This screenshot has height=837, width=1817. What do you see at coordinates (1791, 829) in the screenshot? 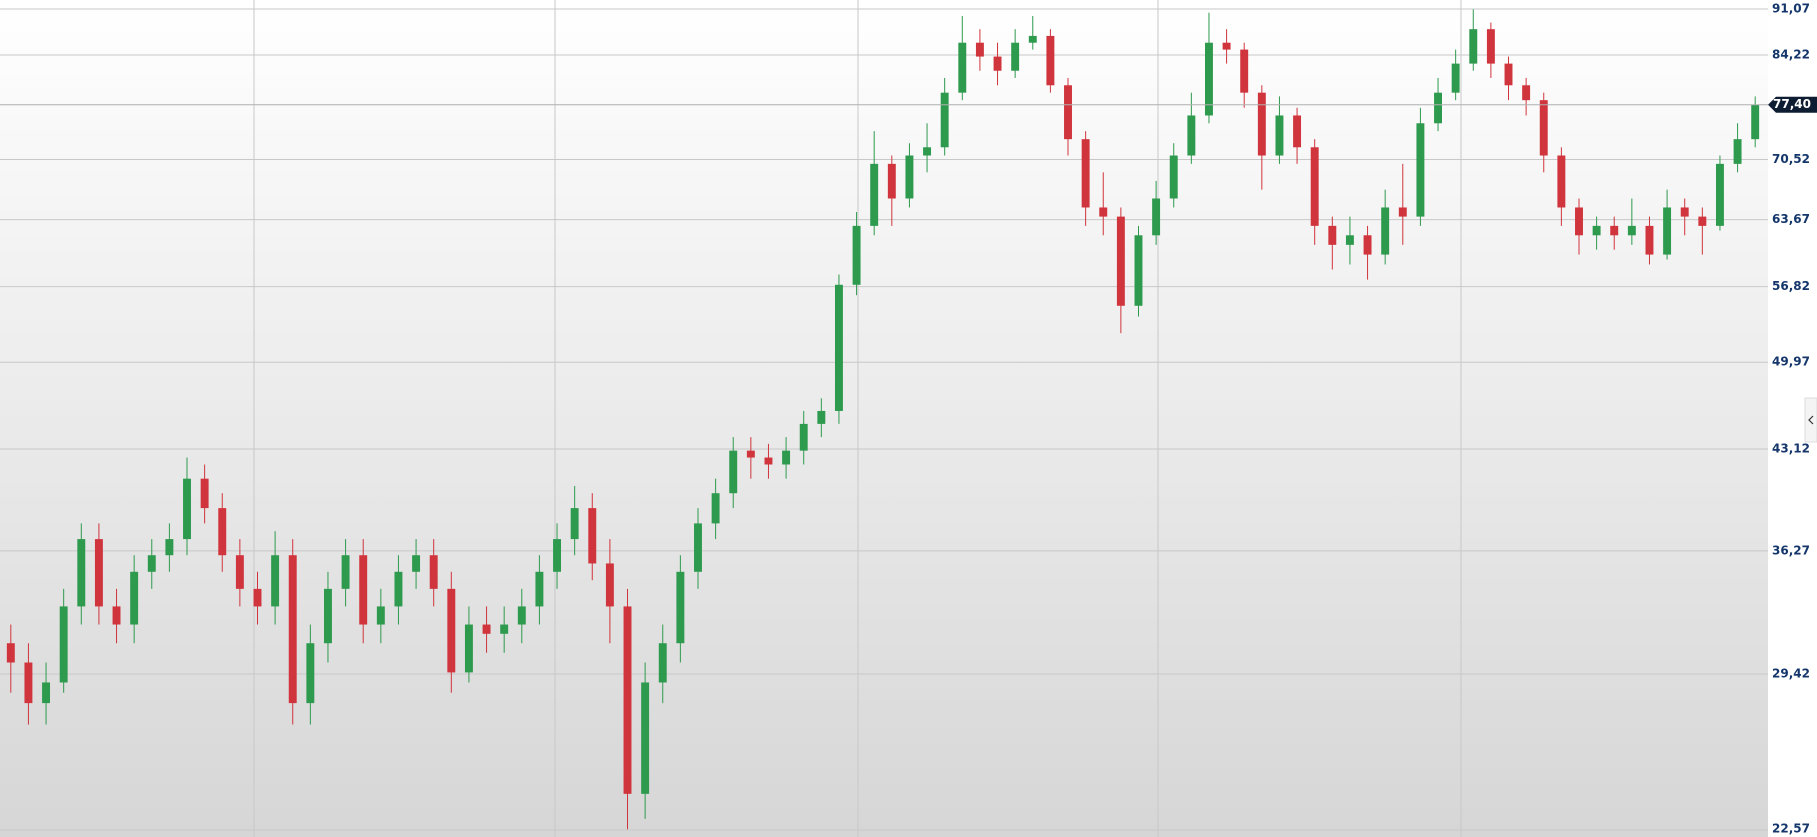
I see `y-tick-label: 22,57` at bounding box center [1791, 829].